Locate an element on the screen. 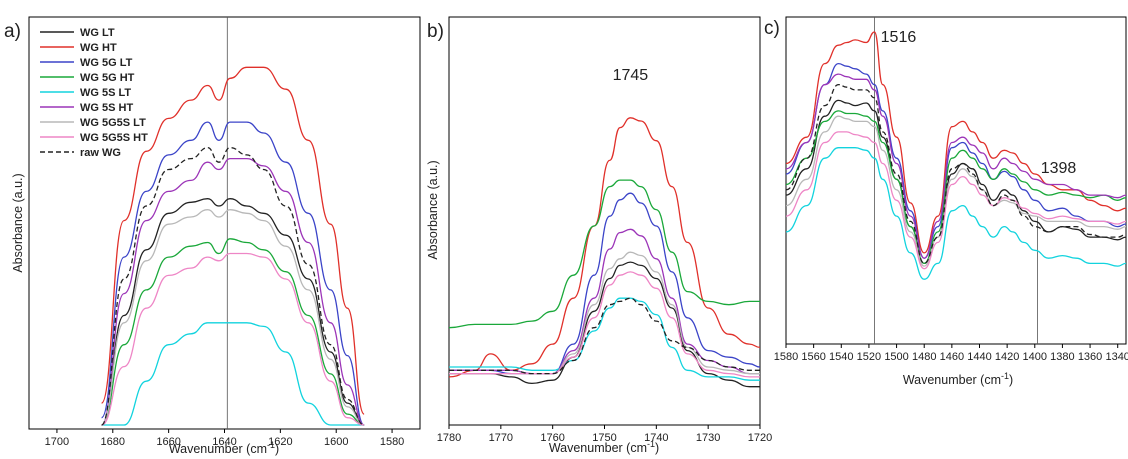 The width and height of the screenshot is (1128, 459). x-tick-label: 1400 is located at coordinates (1035, 357).